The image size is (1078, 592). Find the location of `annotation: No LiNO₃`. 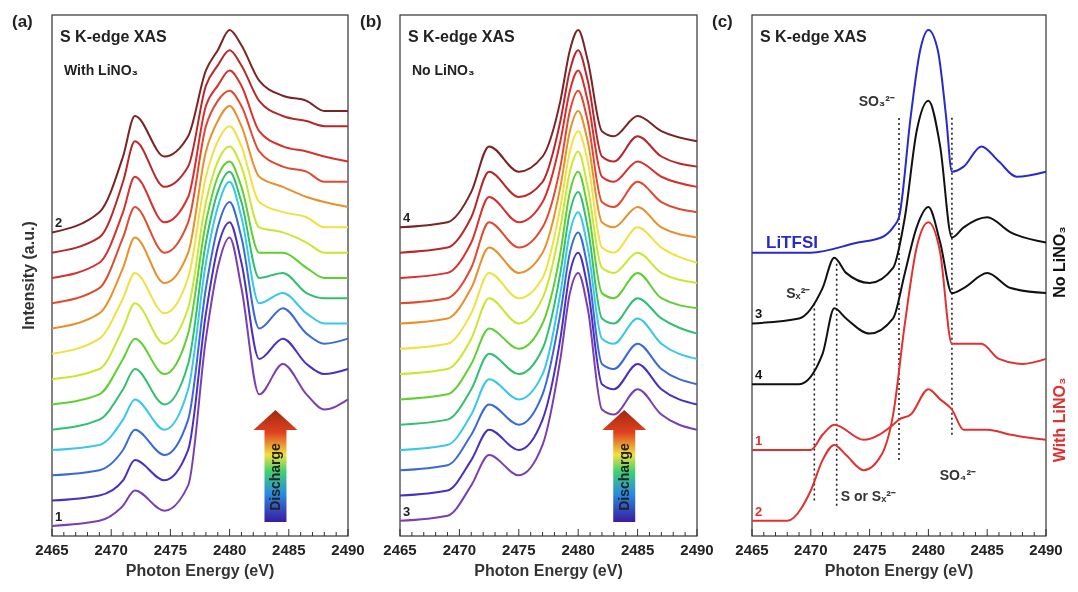

annotation: No LiNO₃ is located at coordinates (443, 70).